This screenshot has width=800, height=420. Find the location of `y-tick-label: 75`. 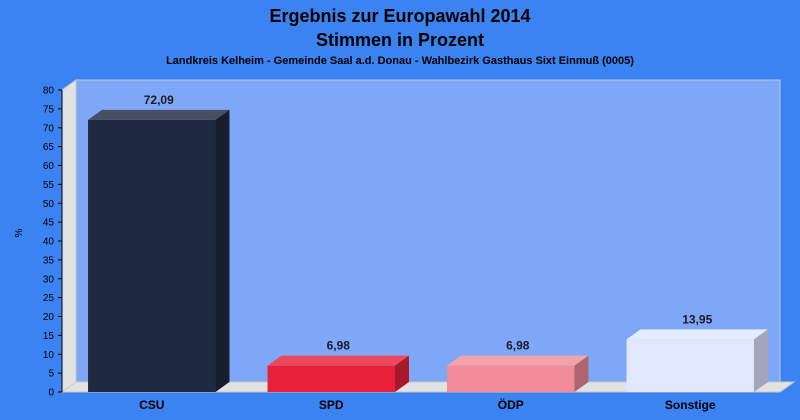

y-tick-label: 75 is located at coordinates (49, 109).